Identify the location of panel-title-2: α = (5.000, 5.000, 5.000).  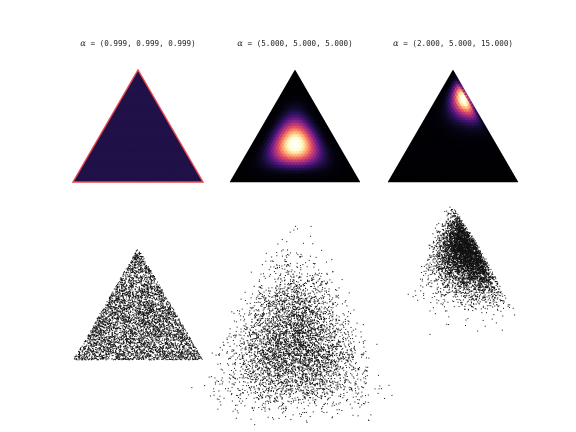
(294, 43).